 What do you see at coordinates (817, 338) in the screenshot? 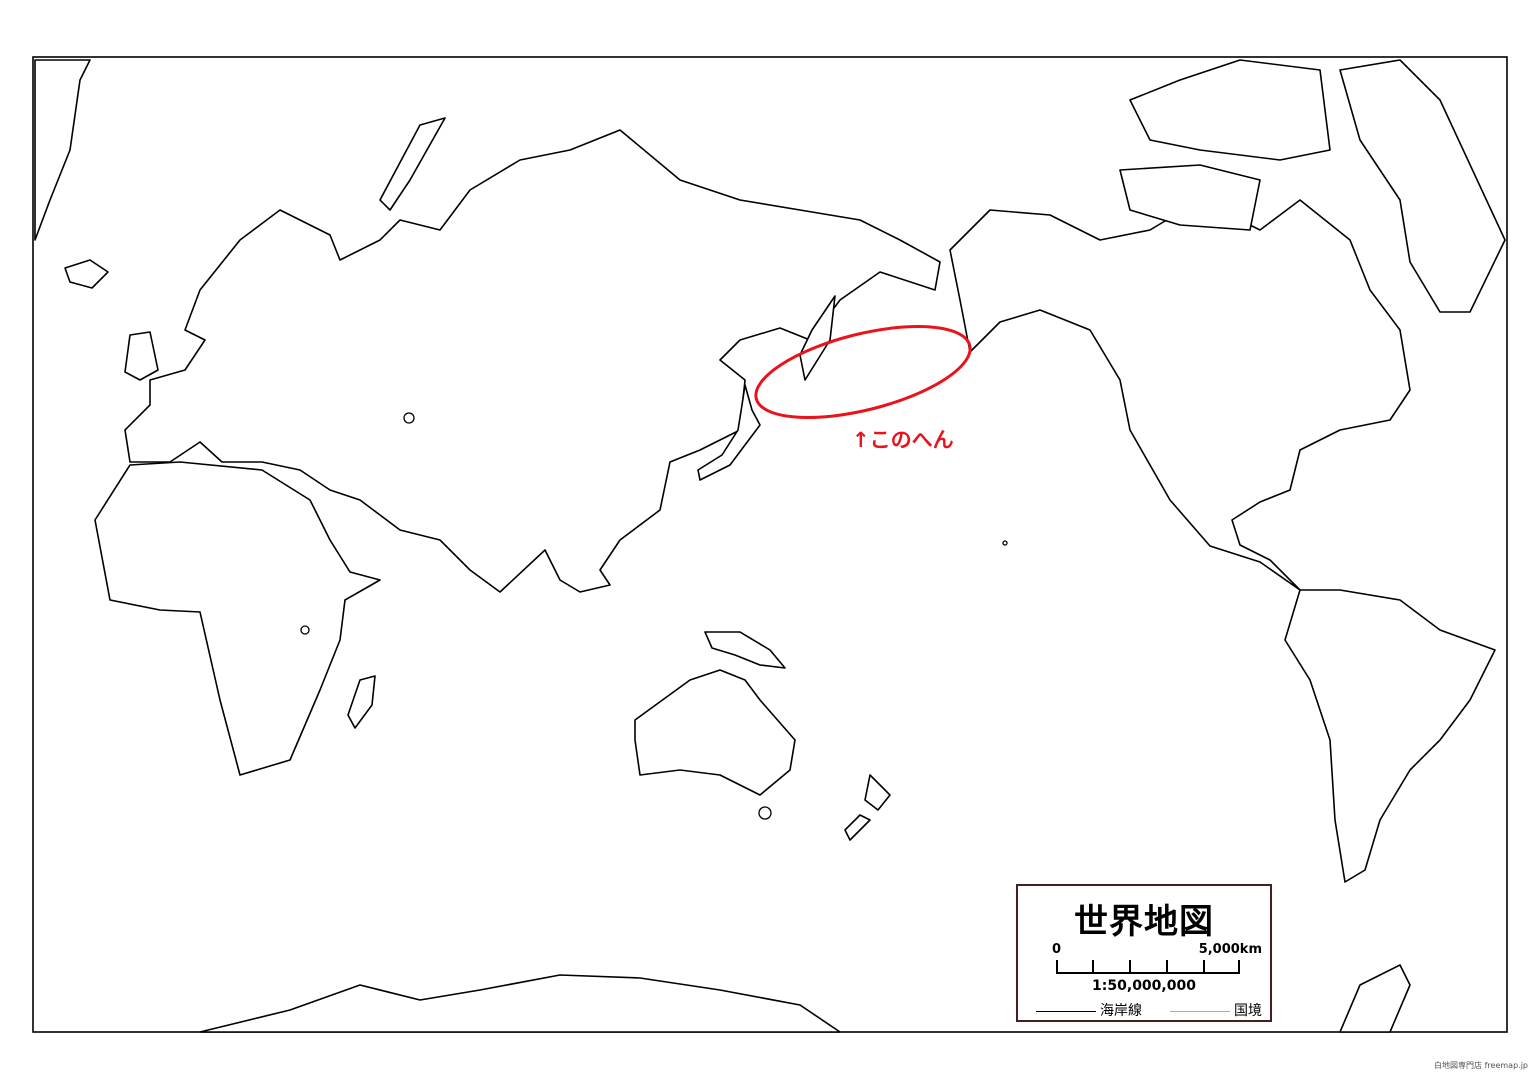
I see `kamchatka` at bounding box center [817, 338].